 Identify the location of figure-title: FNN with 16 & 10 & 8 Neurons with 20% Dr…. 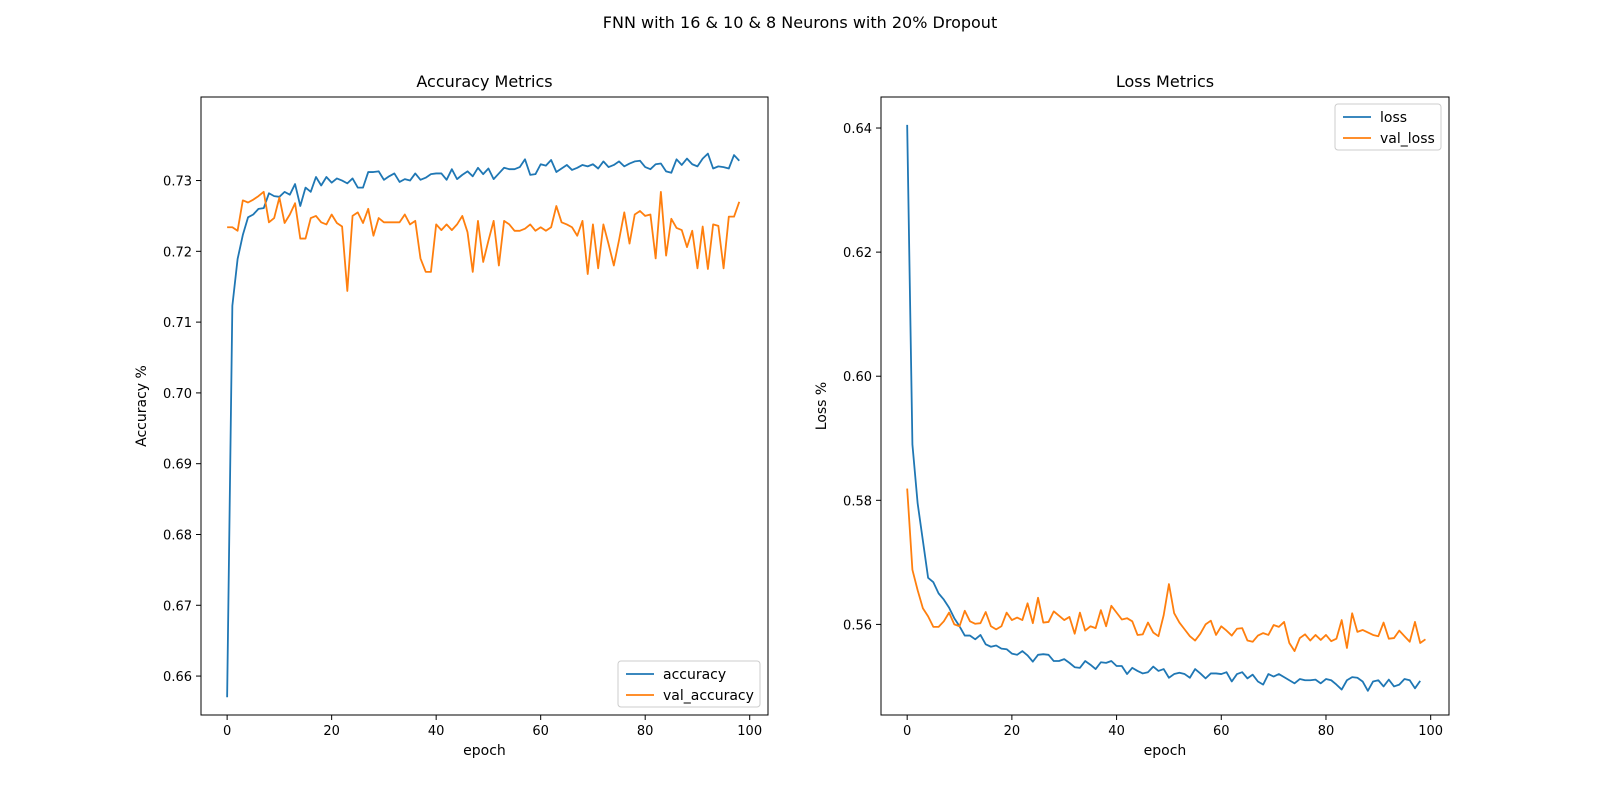
(800, 22).